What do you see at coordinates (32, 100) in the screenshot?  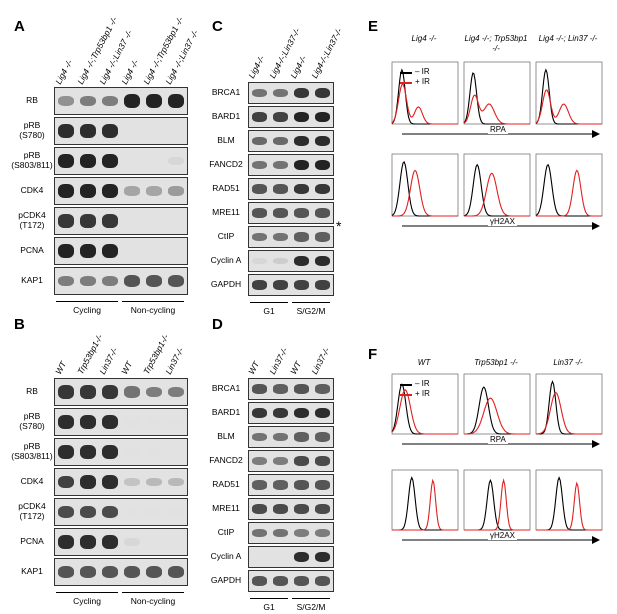 I see `row-label: RB` at bounding box center [32, 100].